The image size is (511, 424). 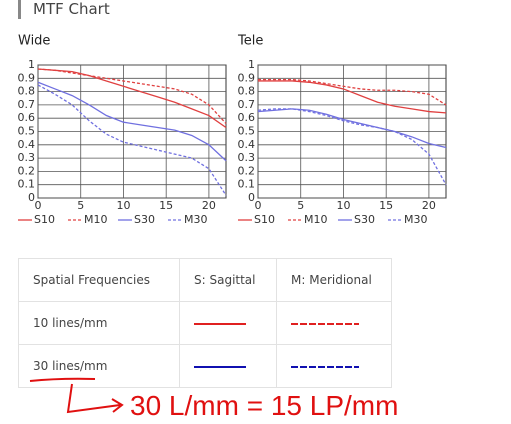 What do you see at coordinates (250, 41) in the screenshot?
I see `chart-title: Tele` at bounding box center [250, 41].